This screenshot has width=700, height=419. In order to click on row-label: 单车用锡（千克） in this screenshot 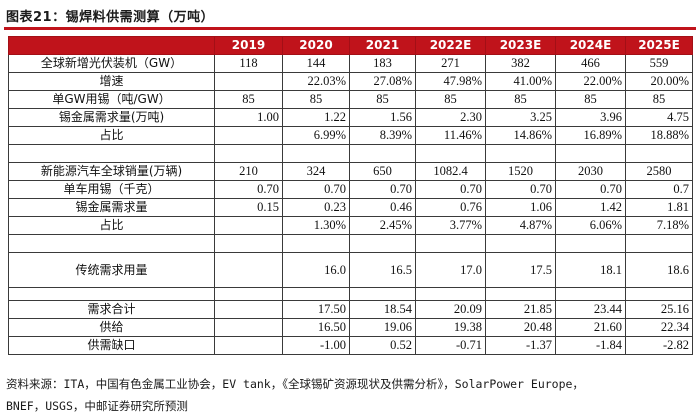, I will do `click(111, 189)`.